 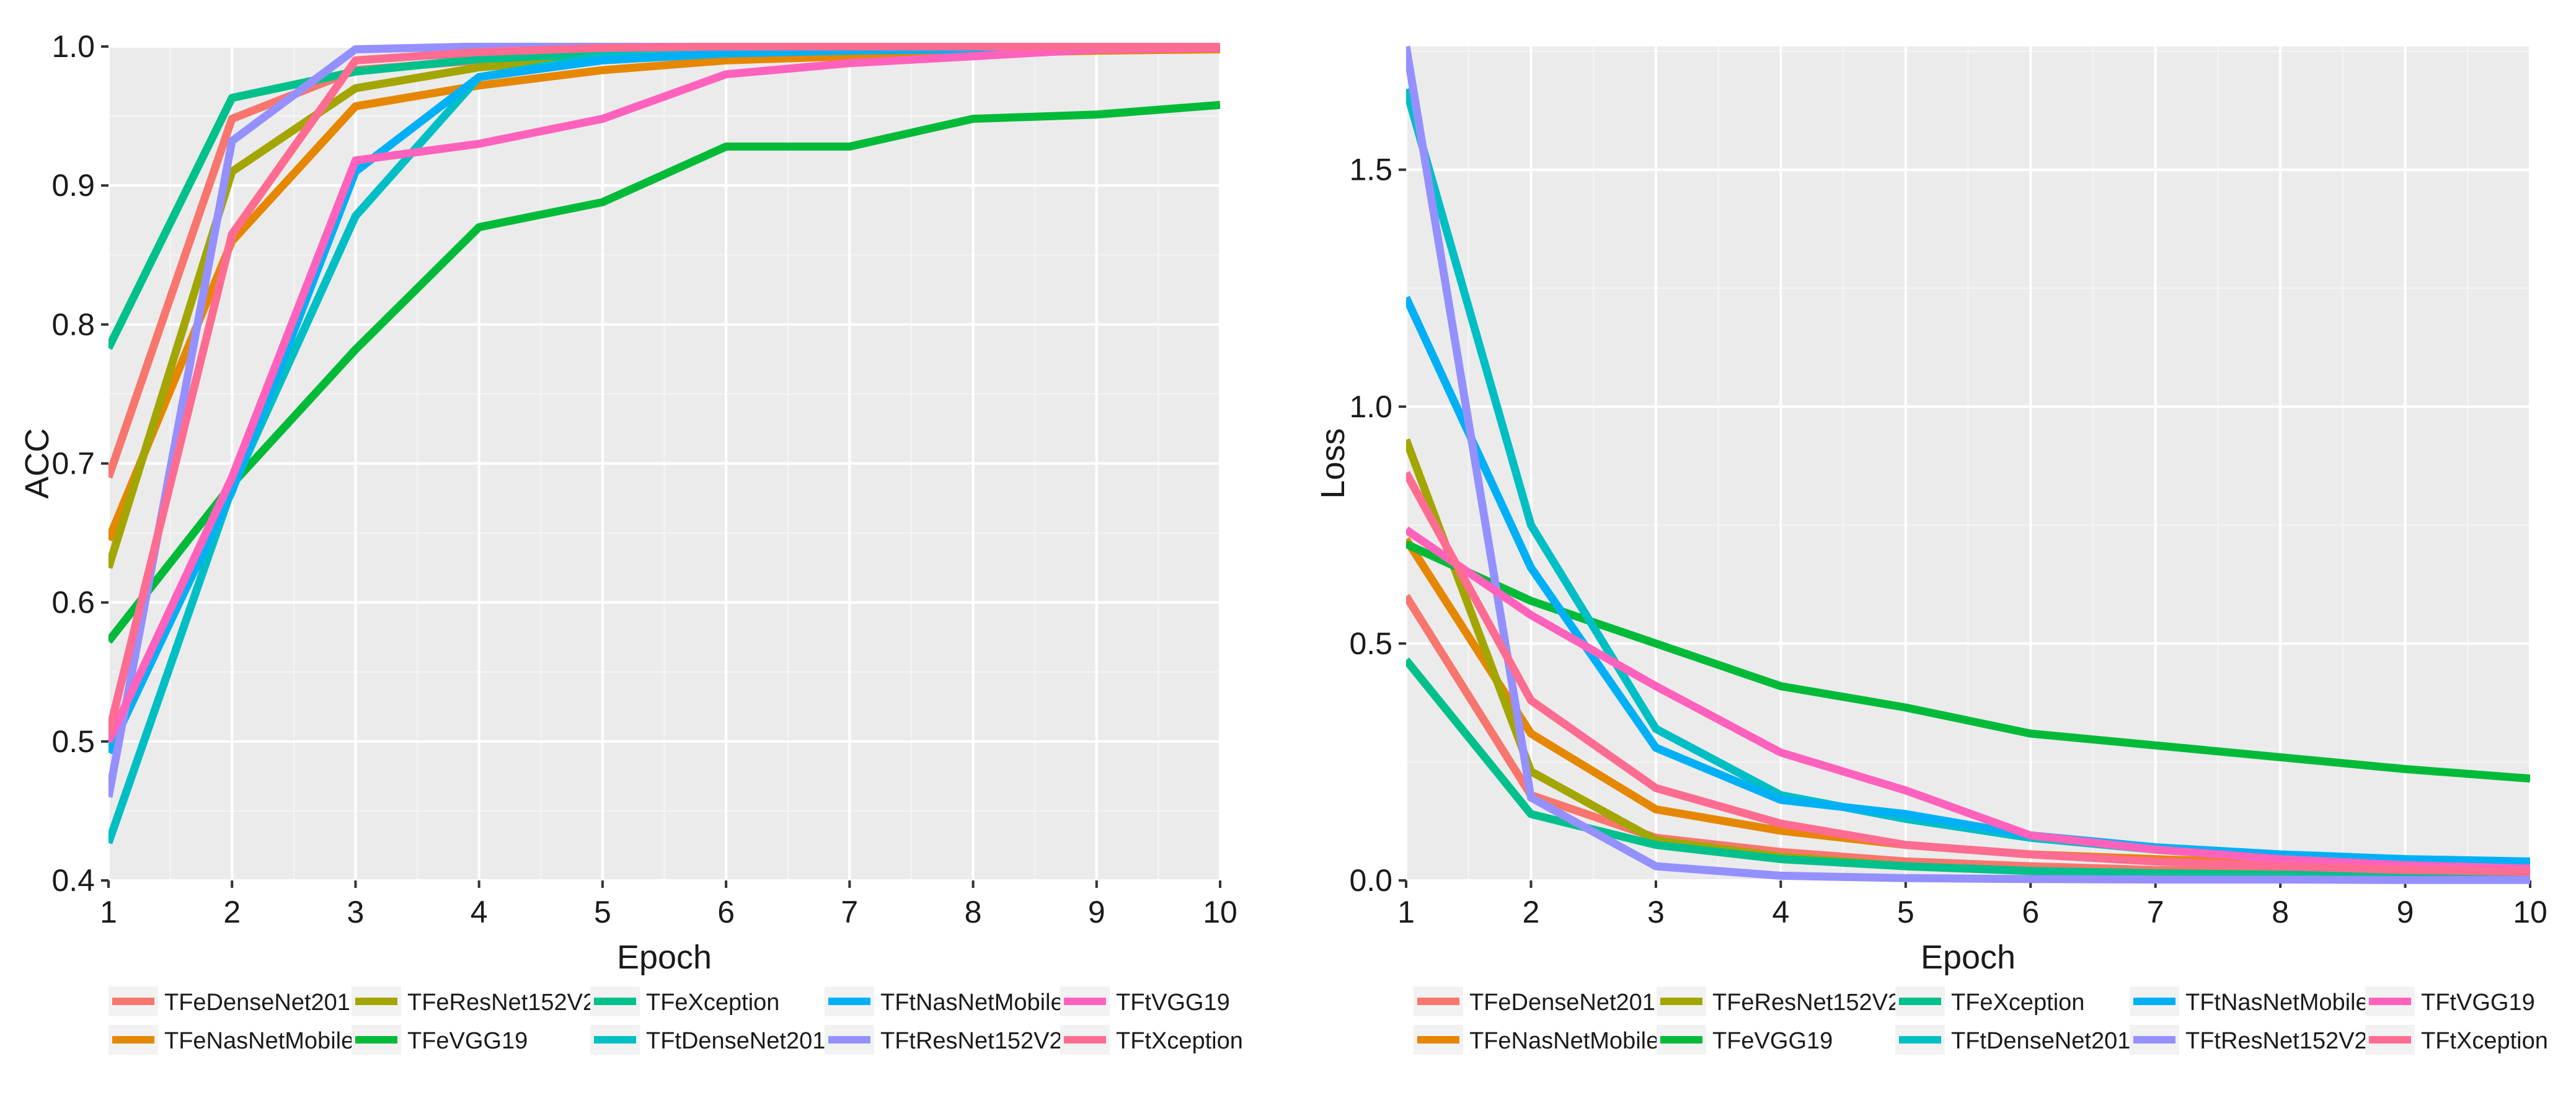 What do you see at coordinates (73, 602) in the screenshot?
I see `y-tick-label: 0.6` at bounding box center [73, 602].